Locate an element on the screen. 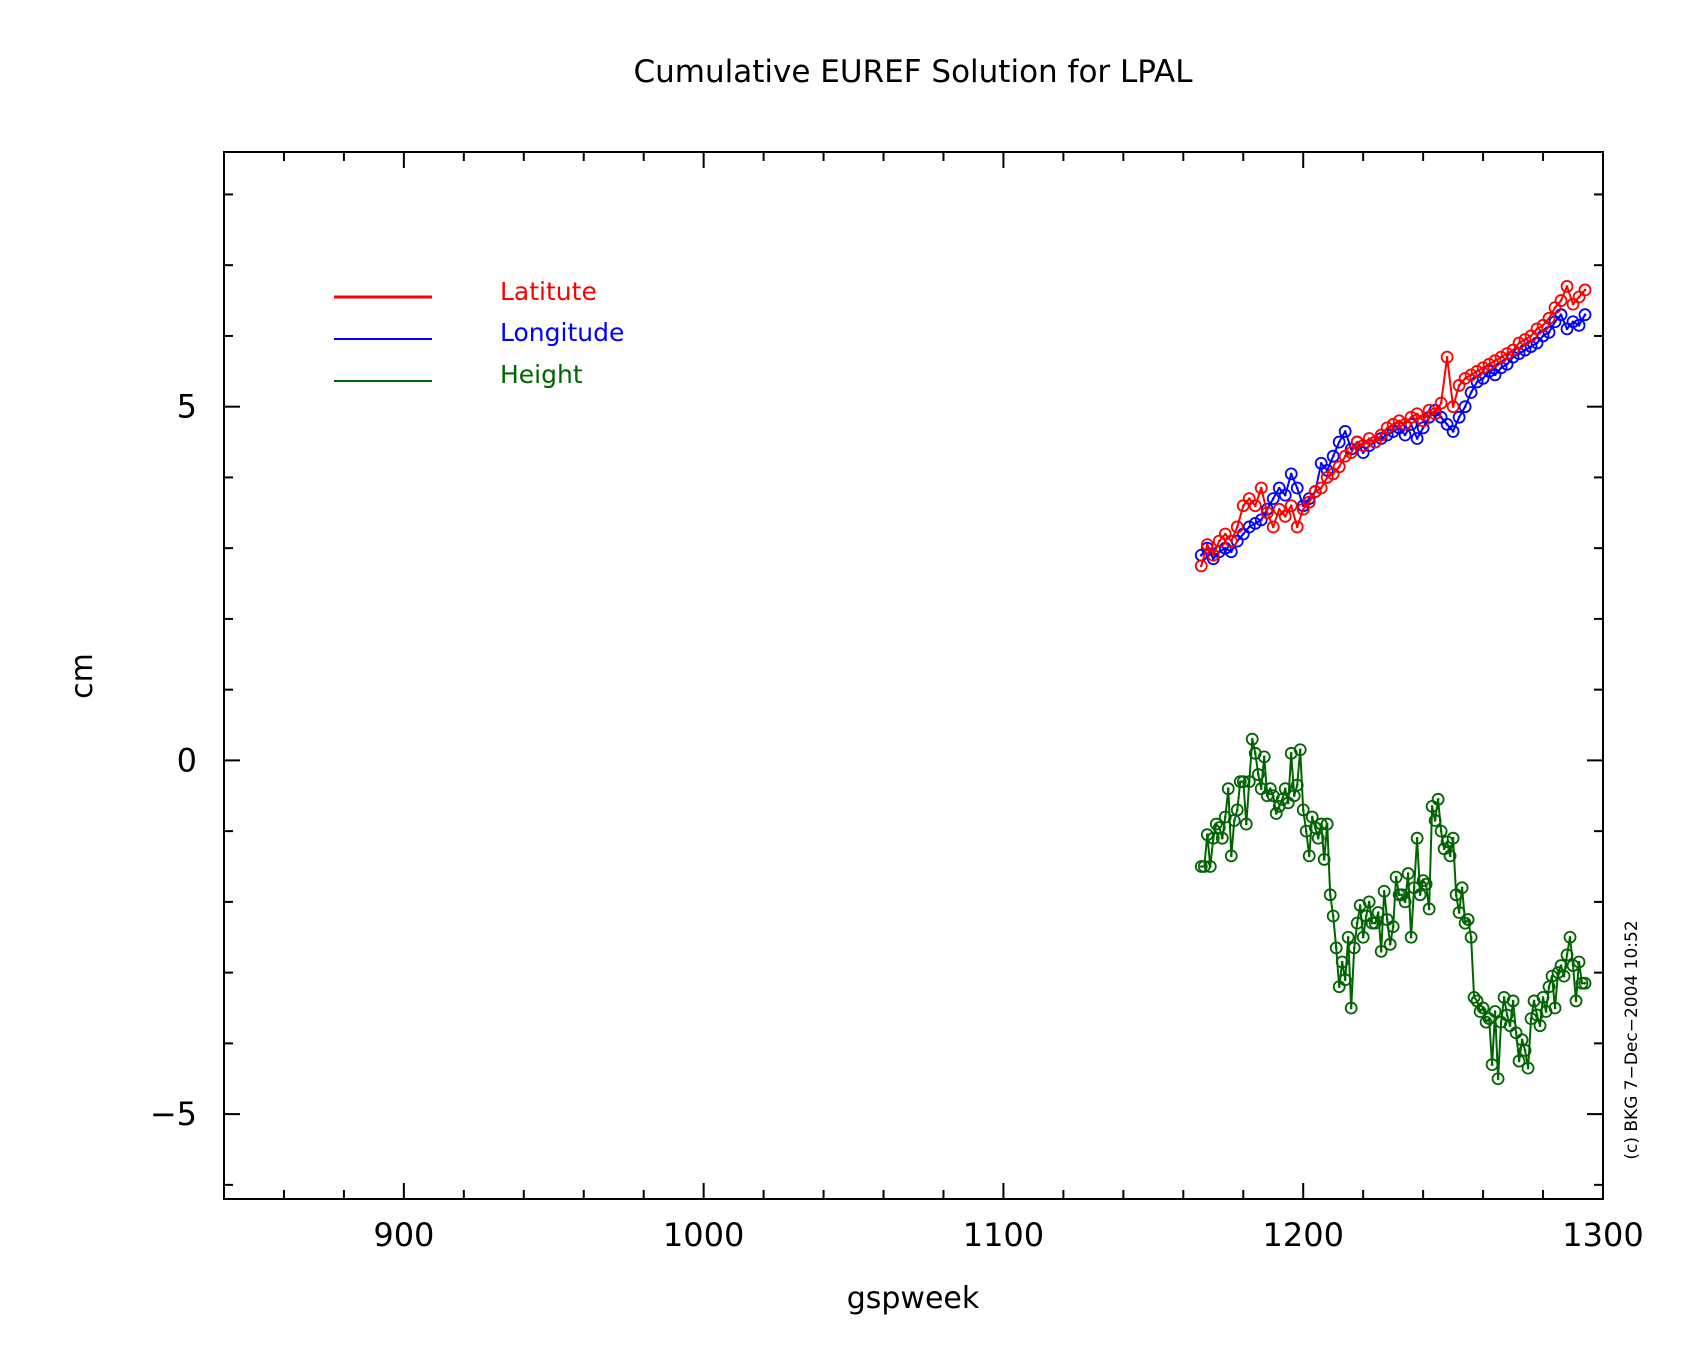 Image resolution: width=1700 pixels, height=1360 pixels. y-tick-label: 0 is located at coordinates (187, 760).